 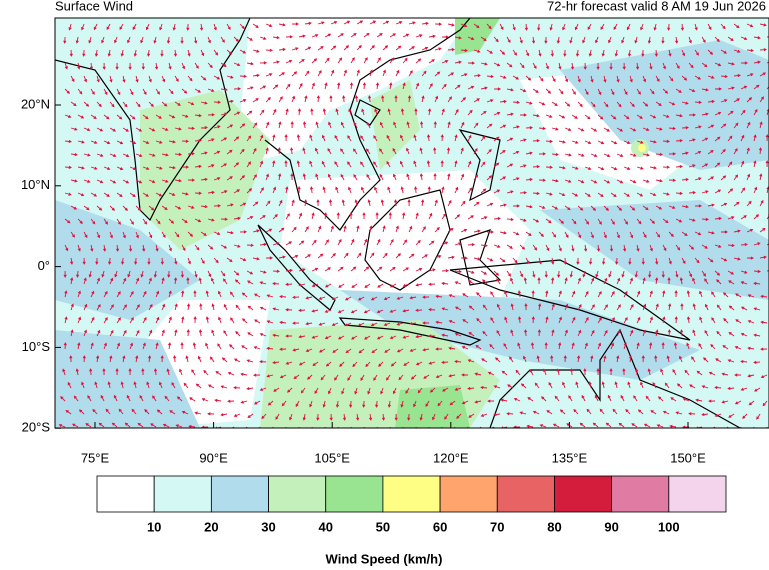 What do you see at coordinates (407, 240) in the screenshot?
I see `coastline` at bounding box center [407, 240].